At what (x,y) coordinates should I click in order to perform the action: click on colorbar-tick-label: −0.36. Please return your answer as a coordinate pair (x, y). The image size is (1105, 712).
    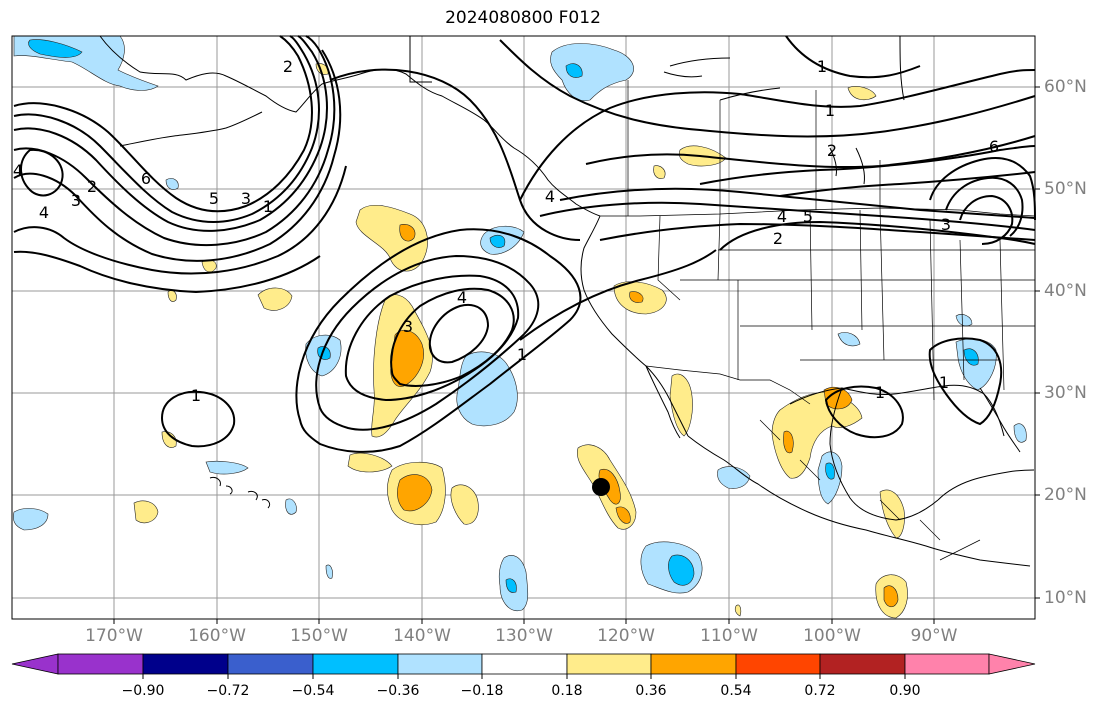
    Looking at the image, I should click on (398, 691).